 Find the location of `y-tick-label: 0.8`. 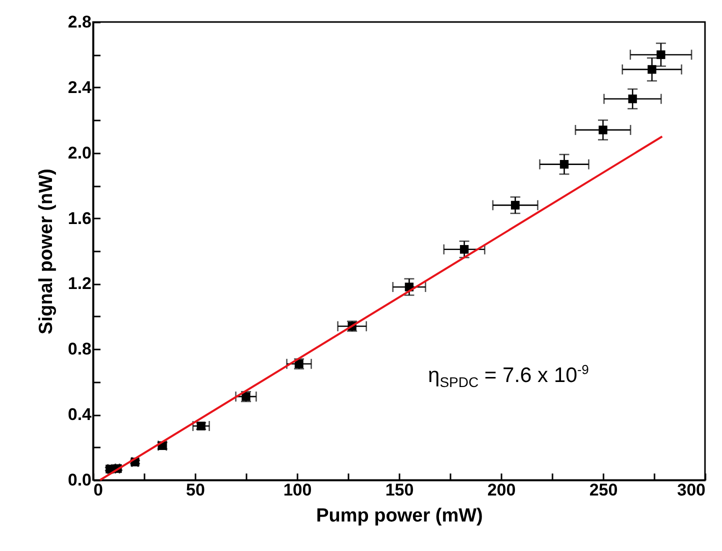

y-tick-label: 0.8 is located at coordinates (80, 349).